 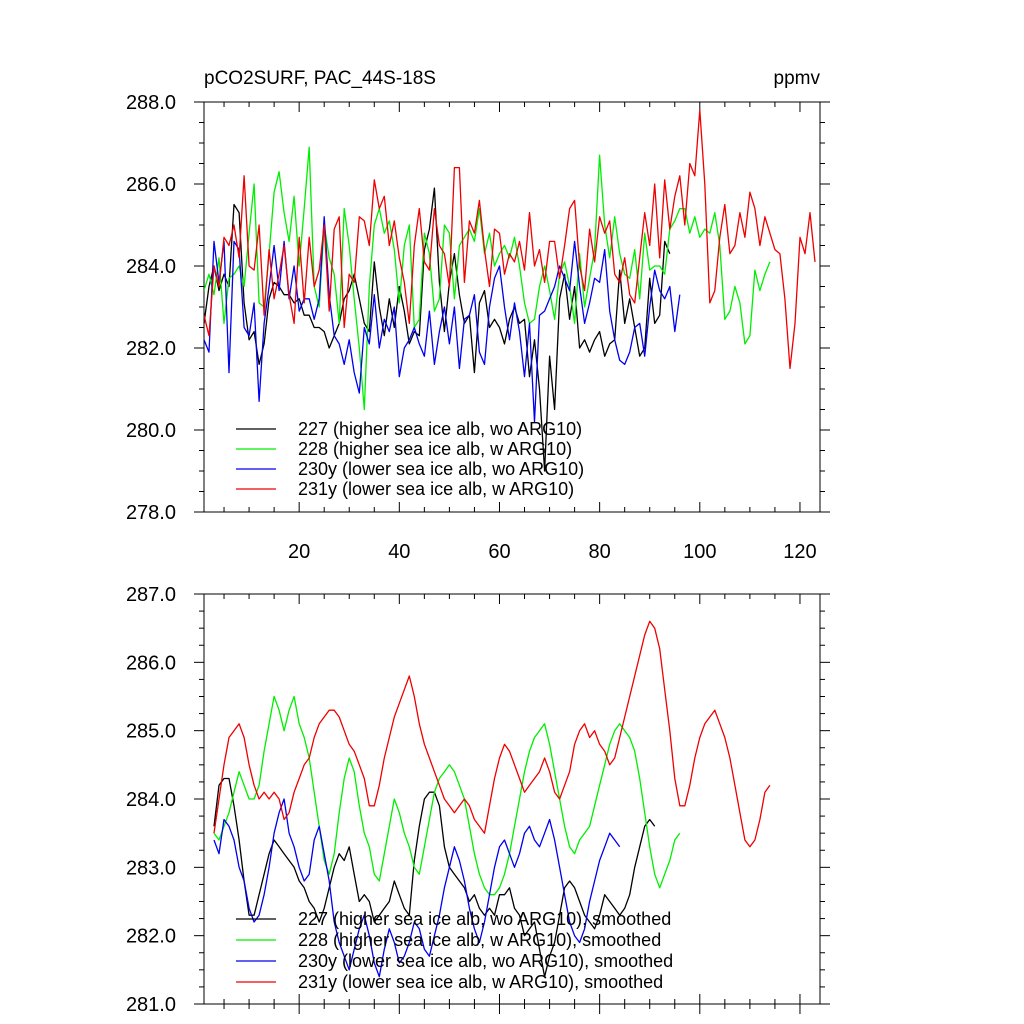 I want to click on bottom-y-tick-label: 284.0, so click(x=151, y=800).